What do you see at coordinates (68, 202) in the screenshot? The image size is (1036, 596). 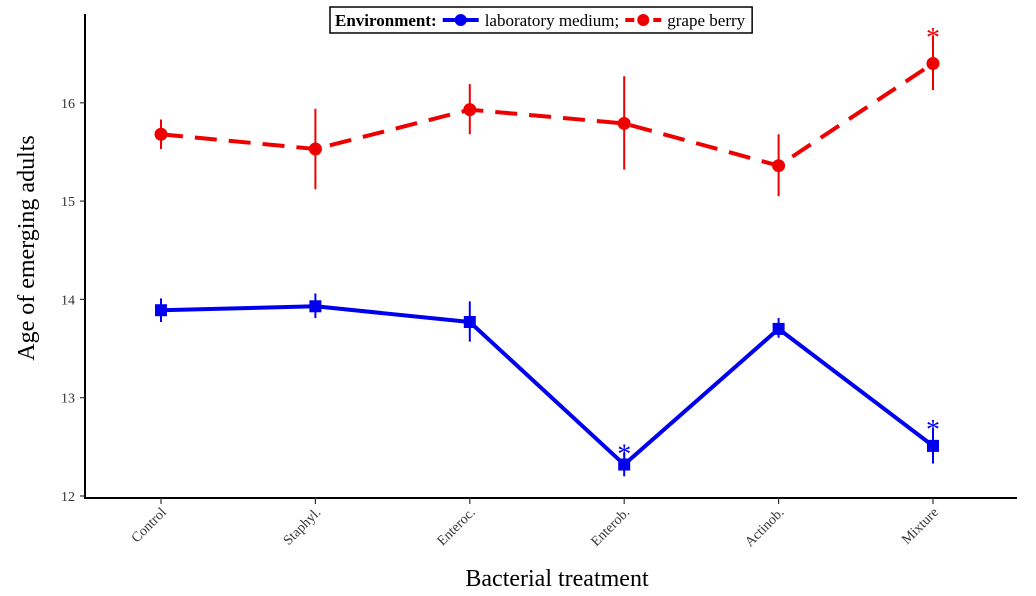 I see `y-tick-label: 15` at bounding box center [68, 202].